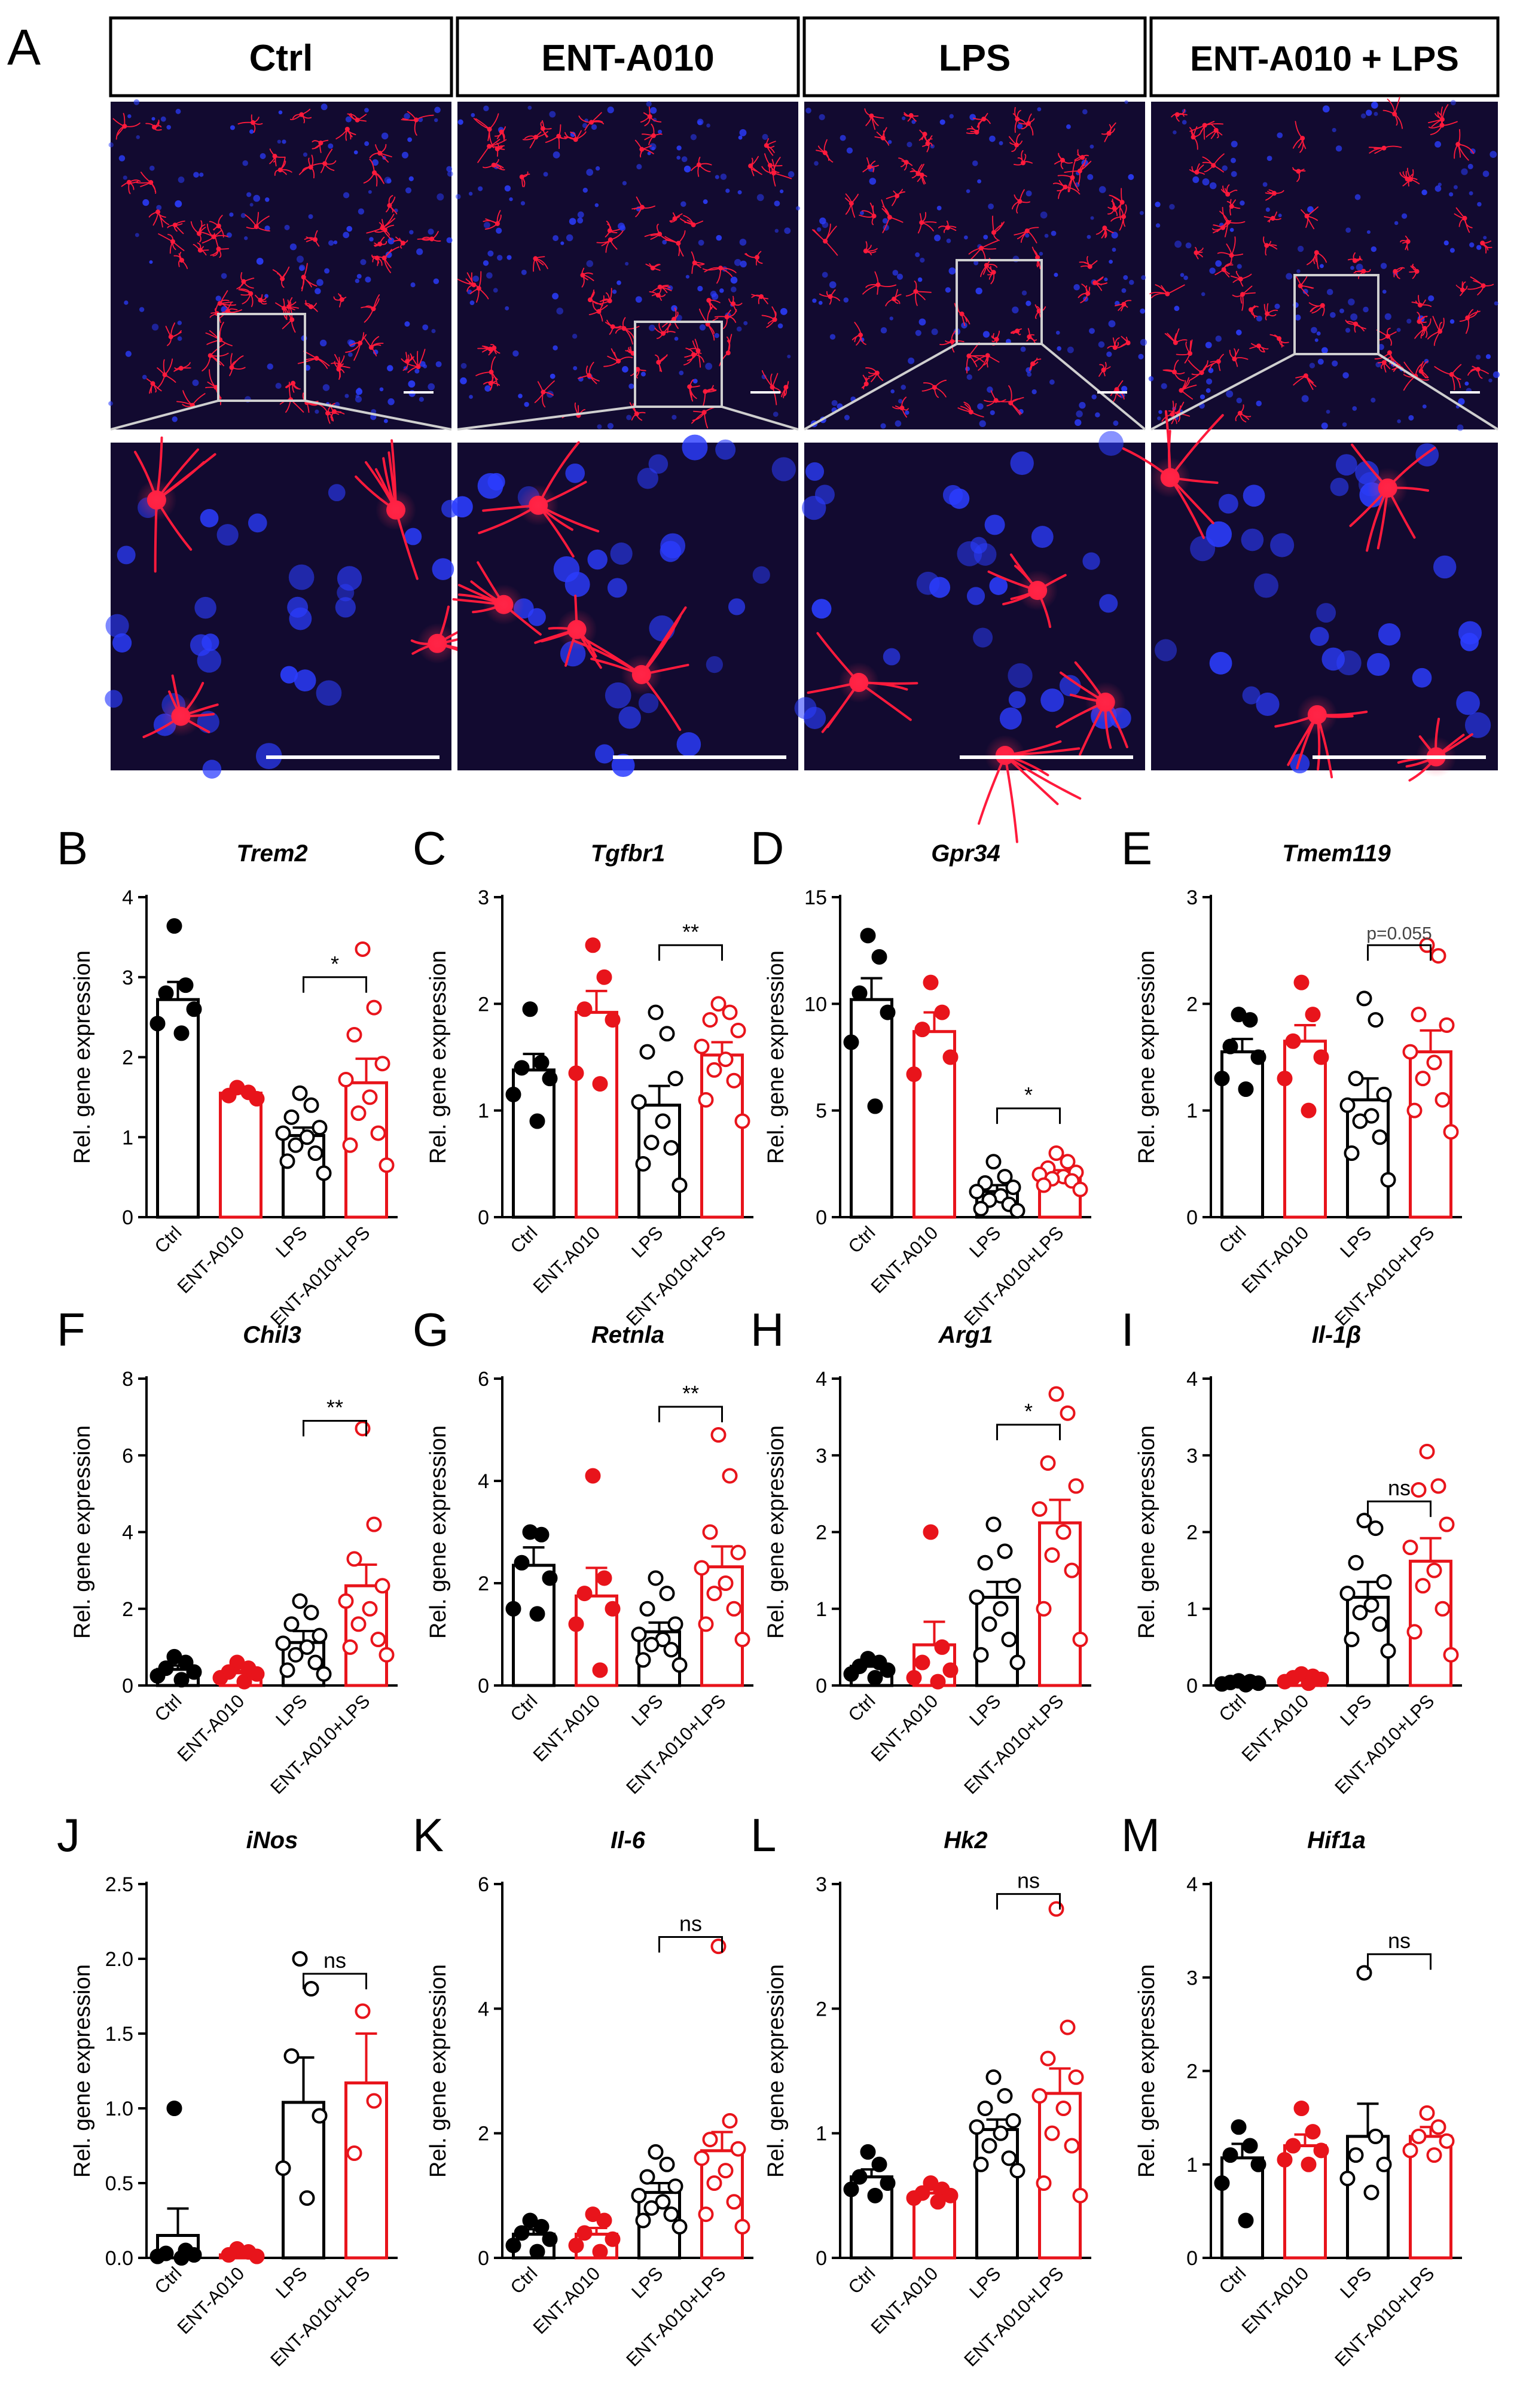 This screenshot has width=1523, height=2408. I want to click on micrograph-overview-3-background, so click(1324, 265).